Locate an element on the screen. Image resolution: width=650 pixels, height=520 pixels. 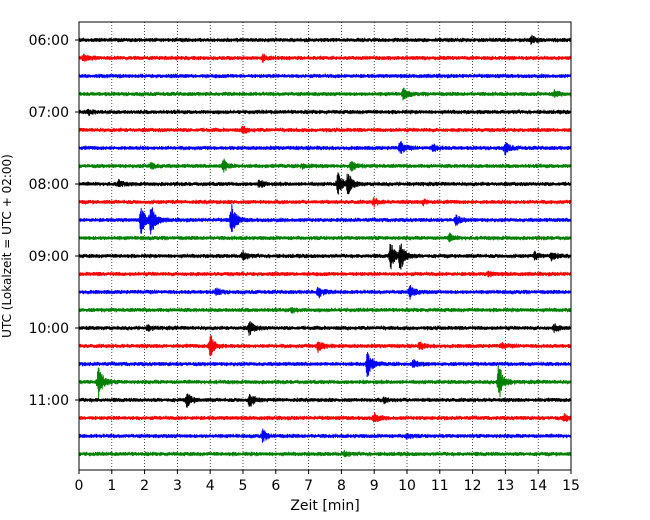
x-tick-label-7: 7 is located at coordinates (308, 486).